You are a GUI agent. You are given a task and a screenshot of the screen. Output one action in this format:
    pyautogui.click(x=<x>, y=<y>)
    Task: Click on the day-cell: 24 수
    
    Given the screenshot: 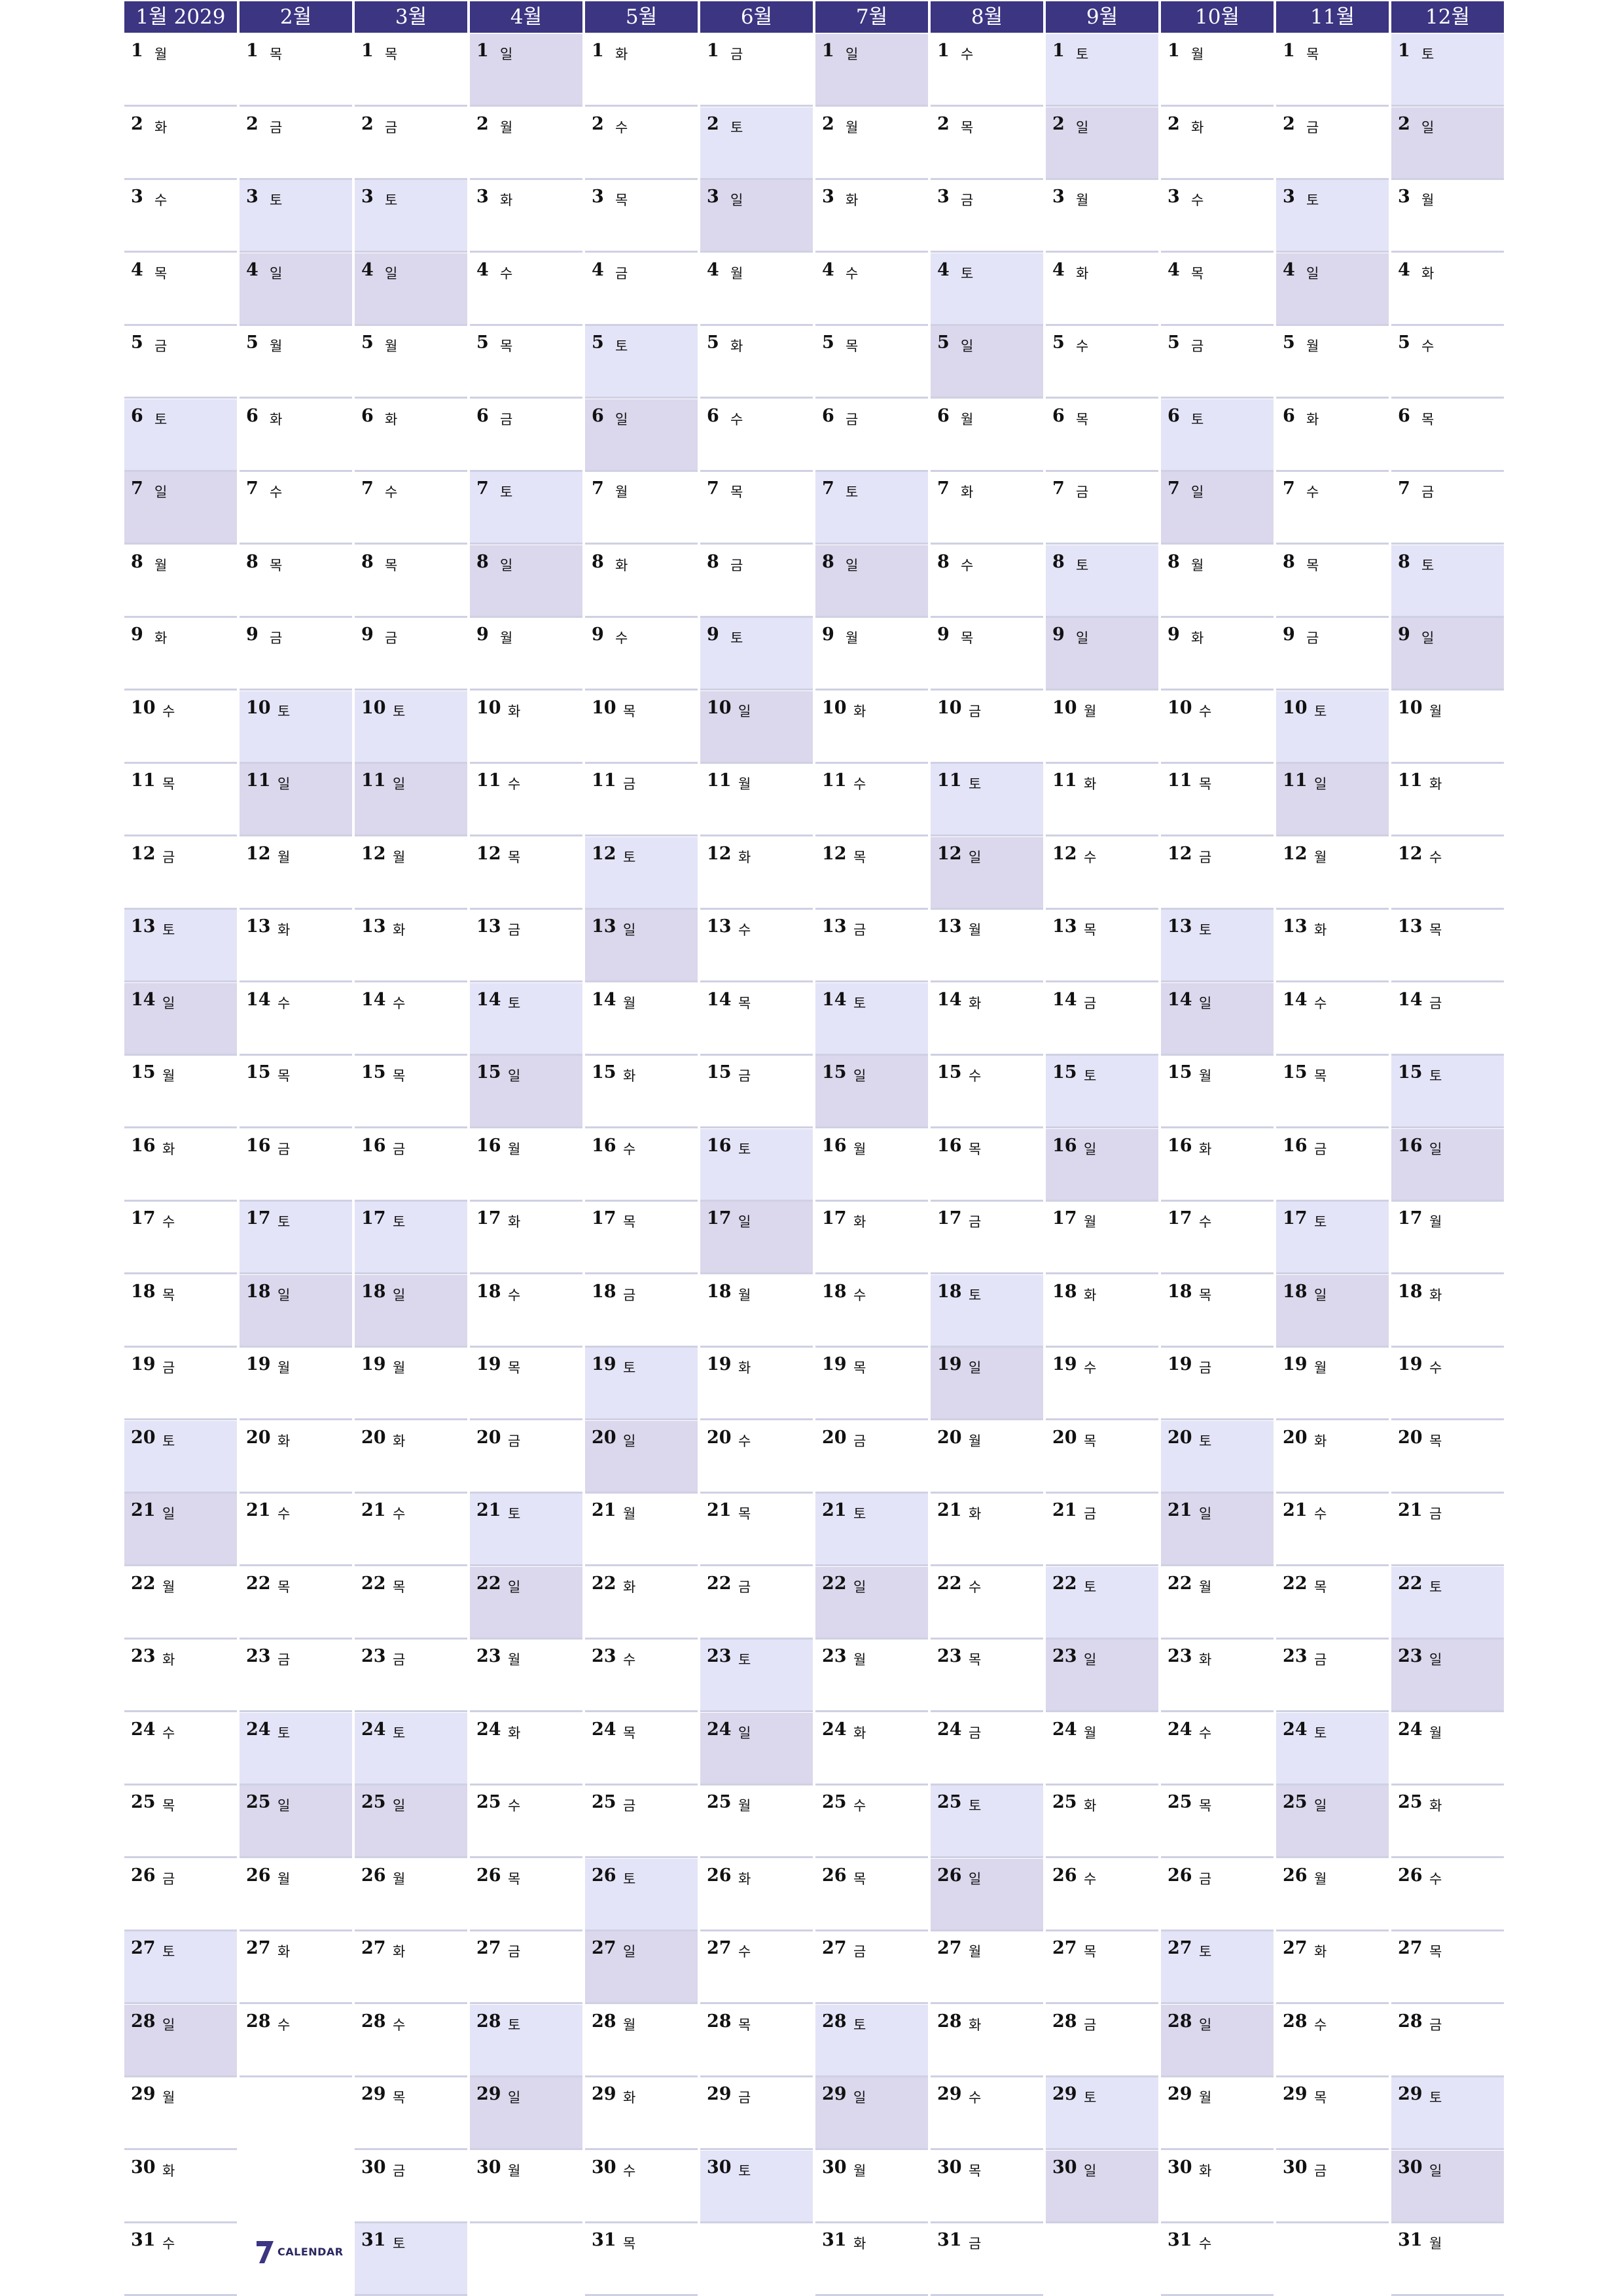 What is the action you would take?
    pyautogui.click(x=1217, y=1749)
    